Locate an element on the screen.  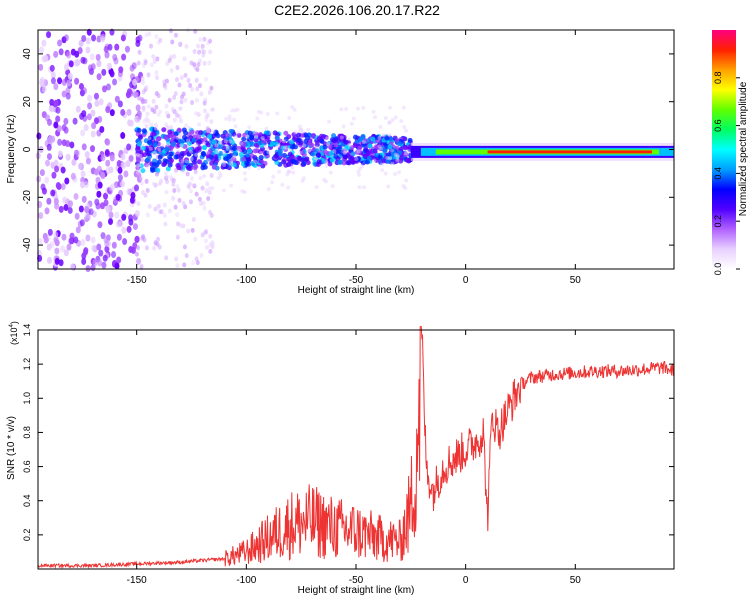
snr-y-scale-base: (x10 is located at coordinates (14, 336).